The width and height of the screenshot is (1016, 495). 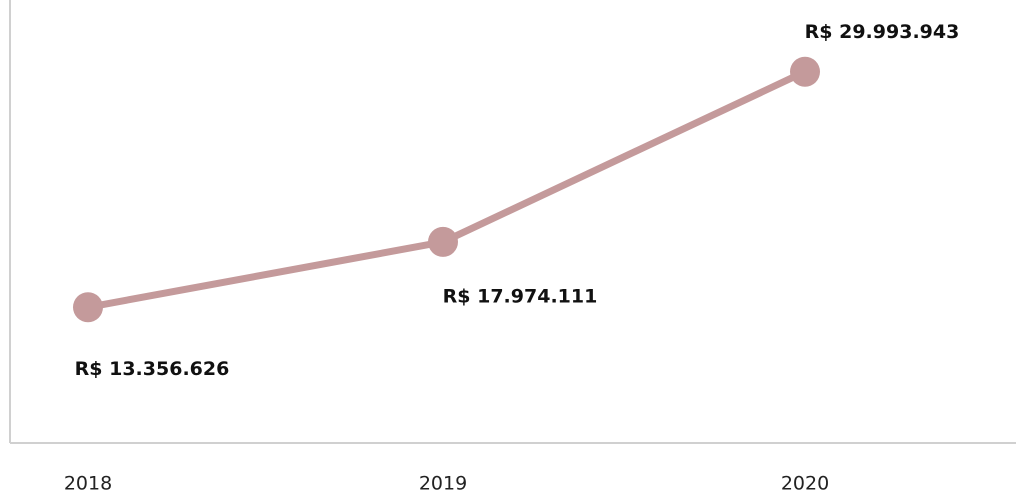 What do you see at coordinates (88, 484) in the screenshot?
I see `x-tick-label: 2018` at bounding box center [88, 484].